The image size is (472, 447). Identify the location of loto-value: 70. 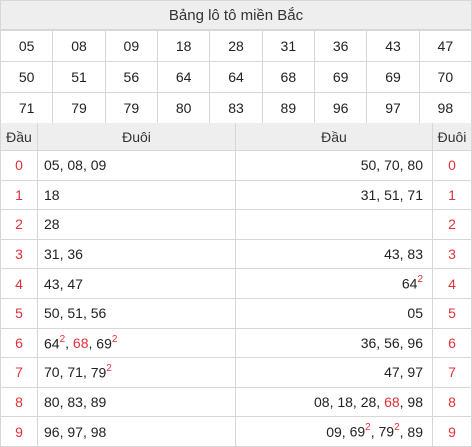
(392, 165).